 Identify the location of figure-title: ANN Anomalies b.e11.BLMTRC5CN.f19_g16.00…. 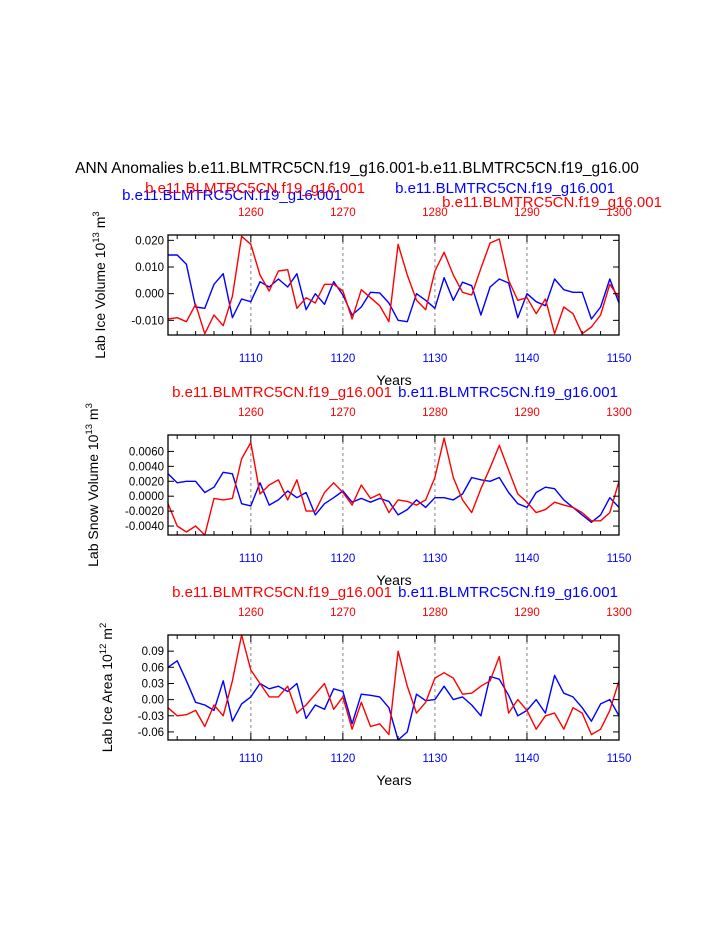
(357, 168).